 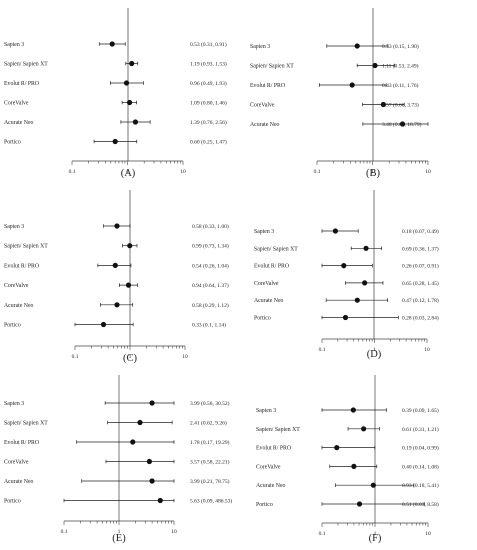 What do you see at coordinates (420, 504) in the screenshot?
I see `estimate-text: 0.51 (0.03, 8.58)` at bounding box center [420, 504].